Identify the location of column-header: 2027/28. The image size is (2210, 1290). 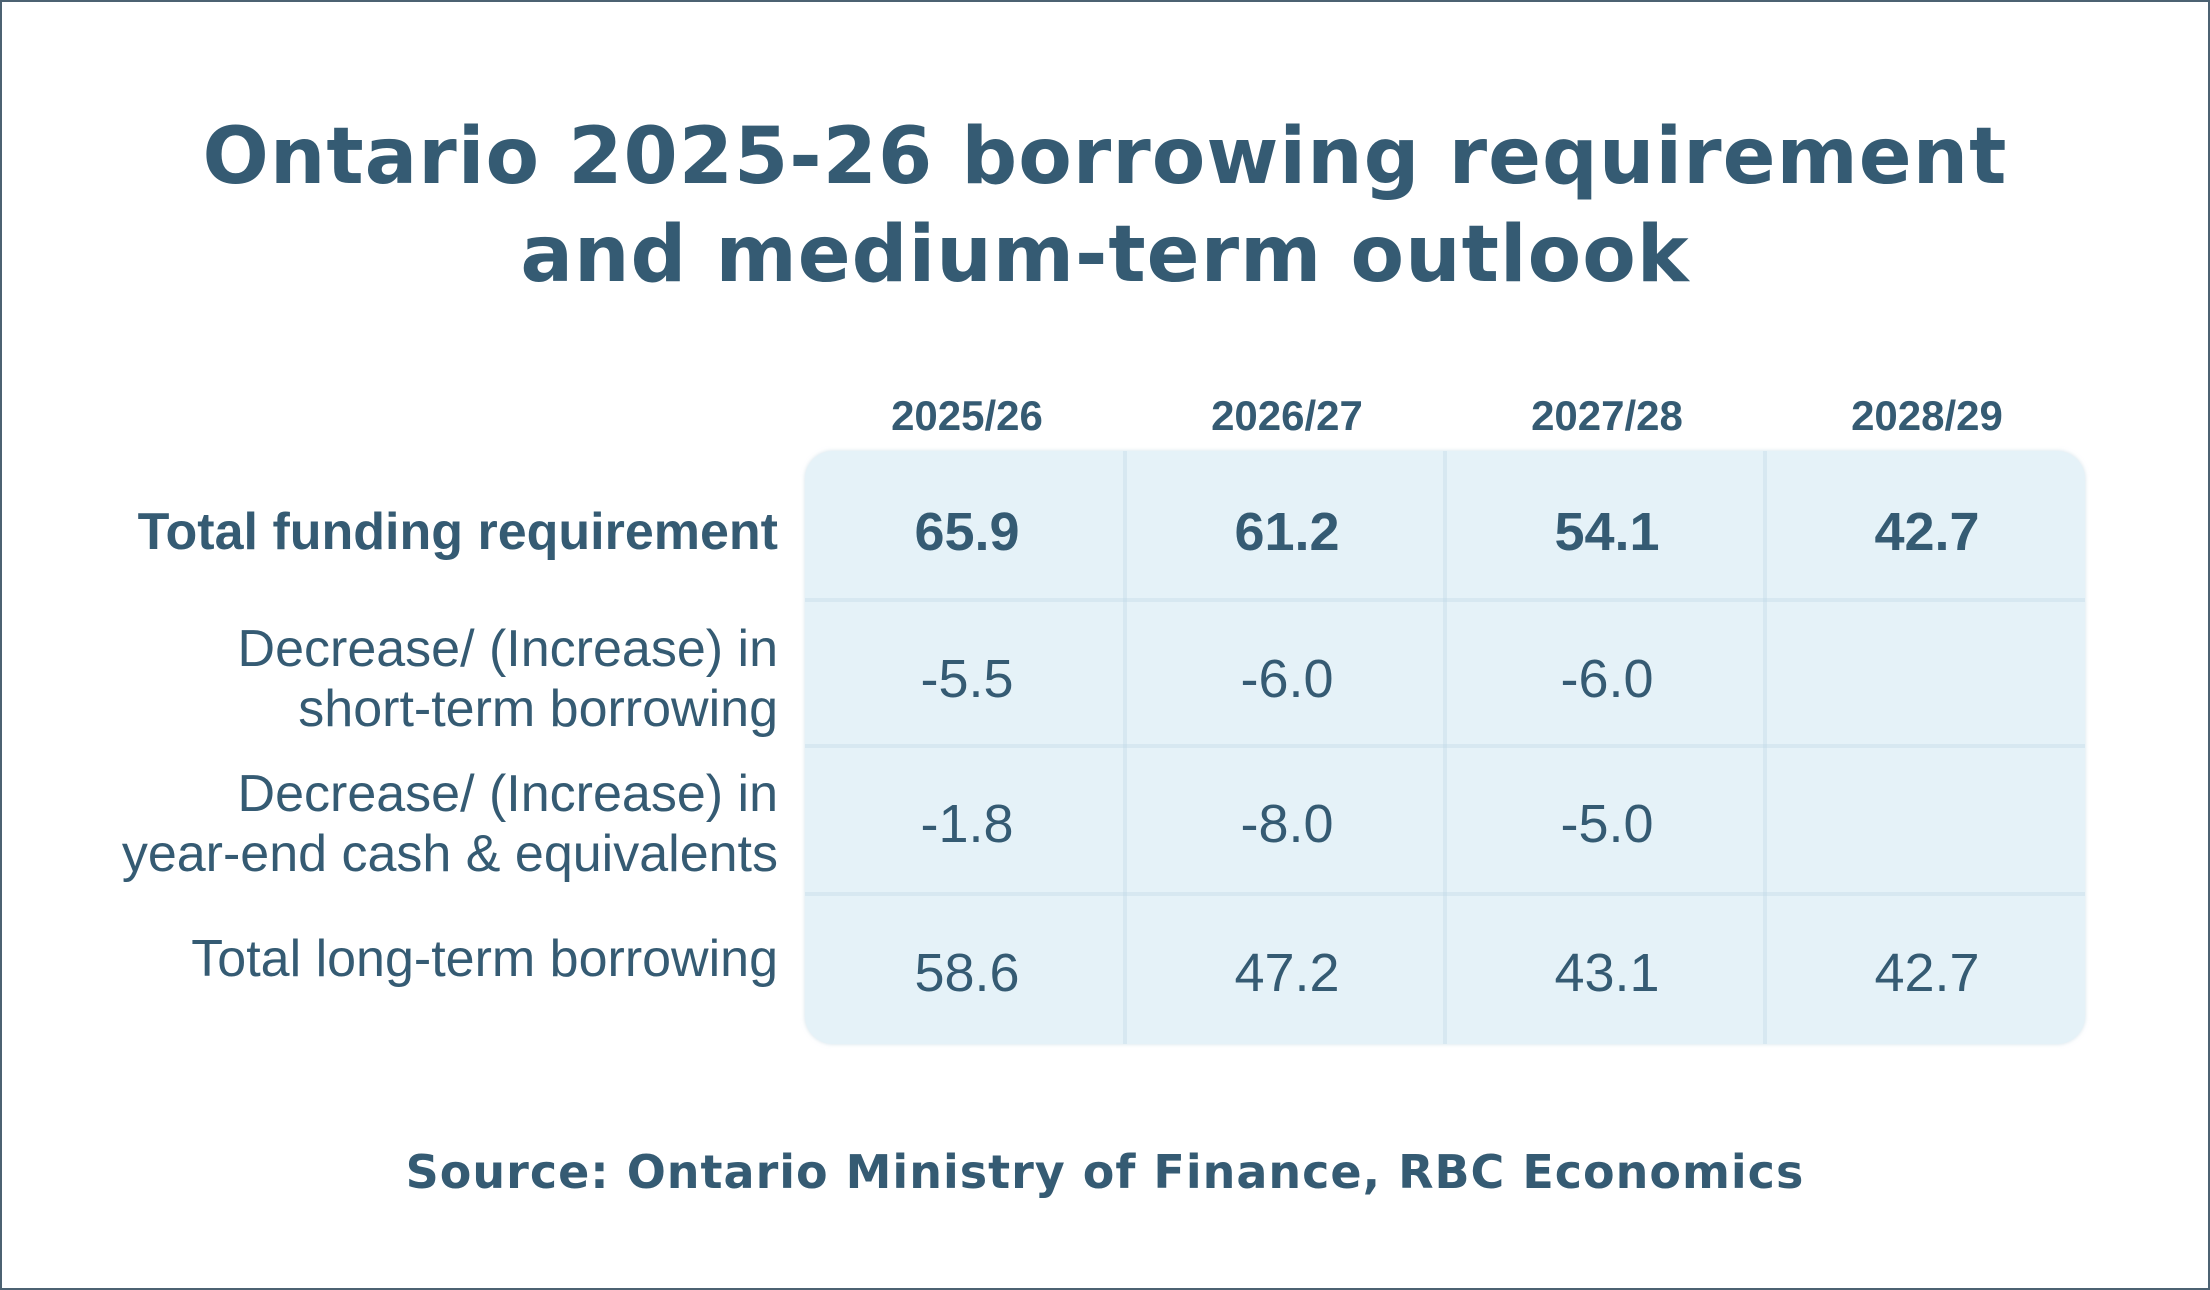
(1607, 415).